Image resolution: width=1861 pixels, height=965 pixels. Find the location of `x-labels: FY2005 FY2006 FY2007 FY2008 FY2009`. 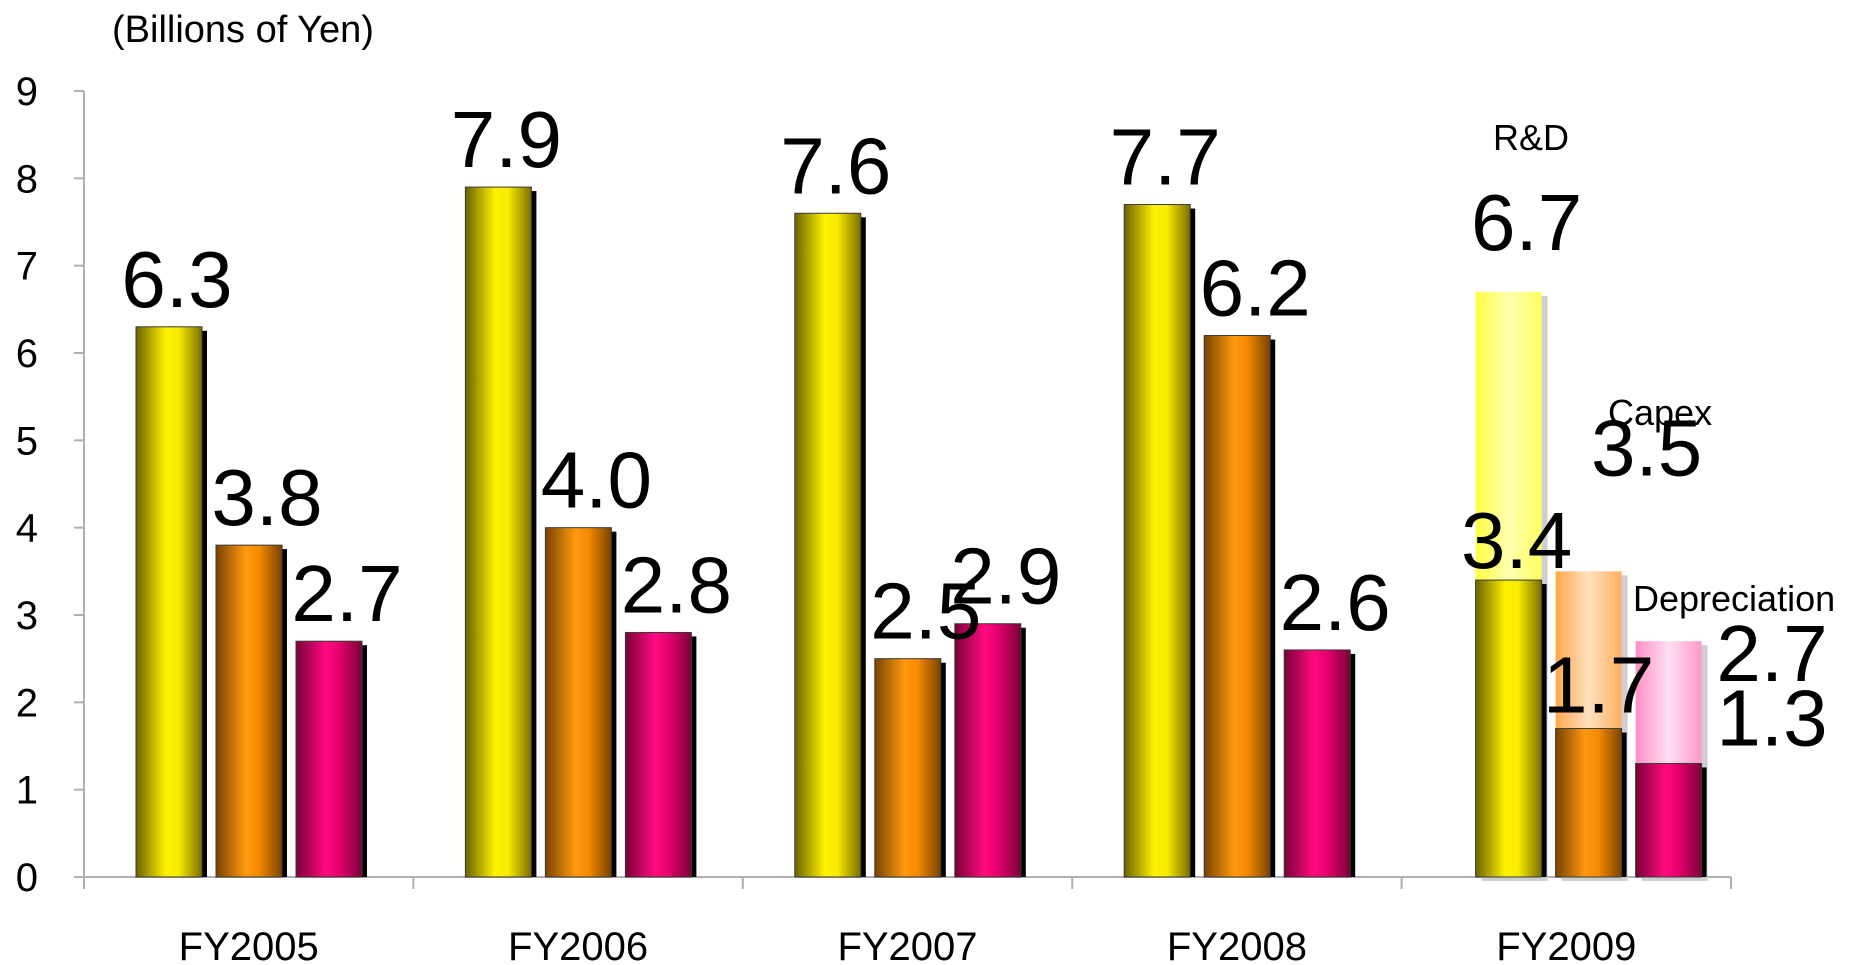

x-labels: FY2005 FY2006 FY2007 FY2008 FY2009 is located at coordinates (908, 945).